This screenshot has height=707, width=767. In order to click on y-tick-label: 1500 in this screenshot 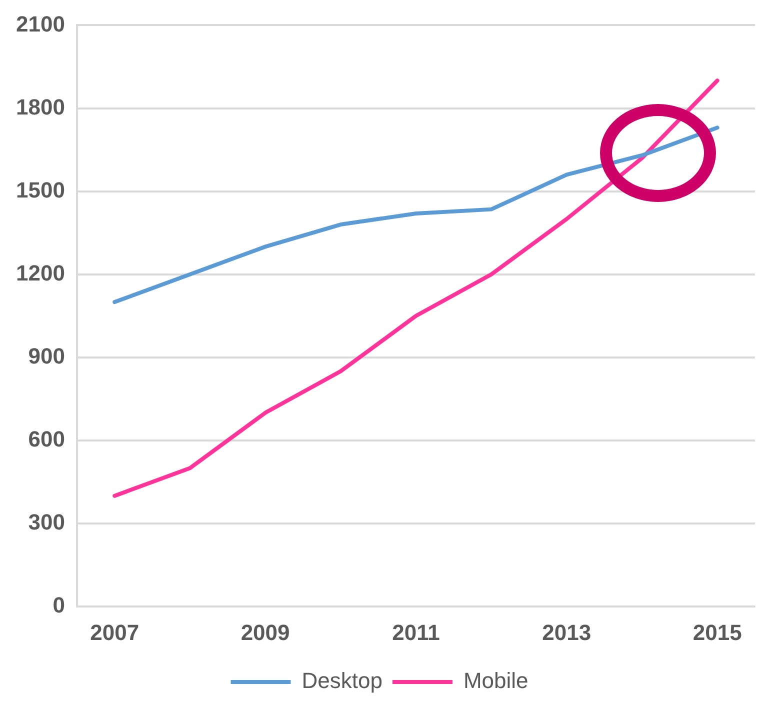, I will do `click(40, 189)`.